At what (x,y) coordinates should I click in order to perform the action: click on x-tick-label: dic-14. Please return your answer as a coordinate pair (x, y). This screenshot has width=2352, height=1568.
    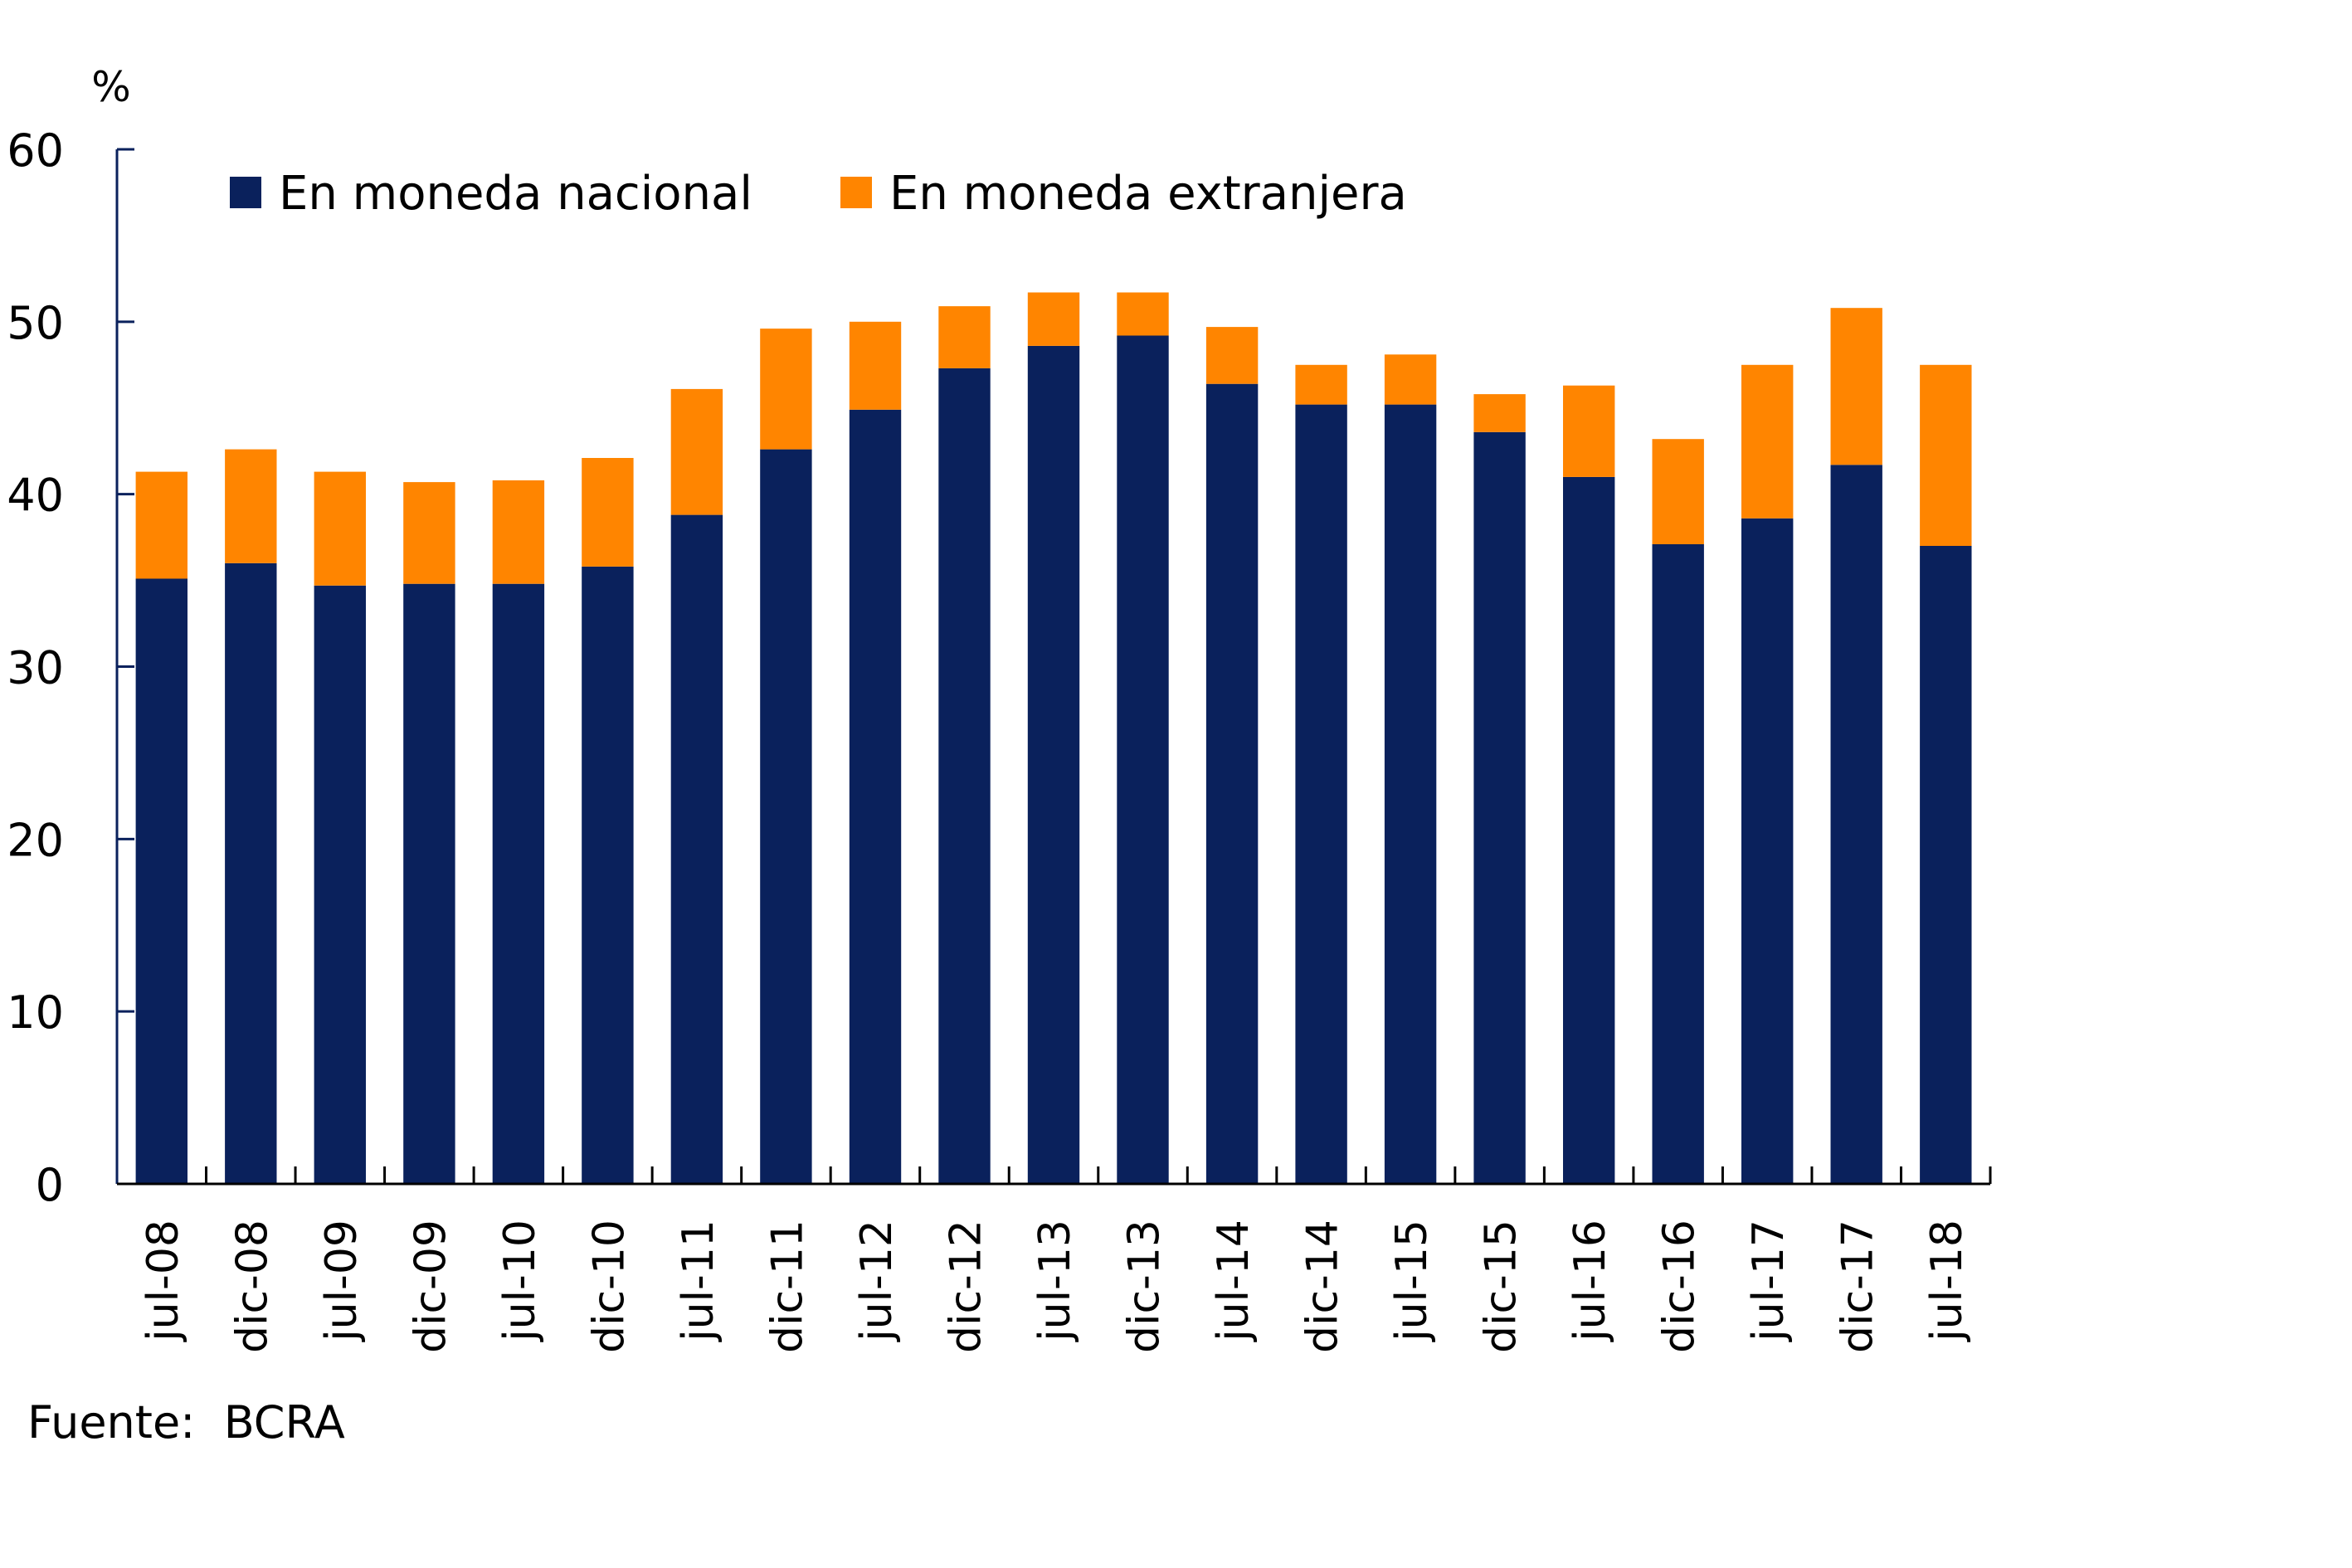
    Looking at the image, I should click on (1323, 1286).